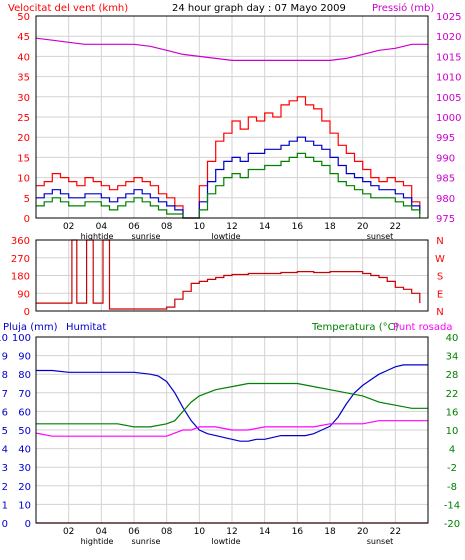 The image size is (465, 560). I want to click on wind-speed-tick: 25, so click(23, 118).